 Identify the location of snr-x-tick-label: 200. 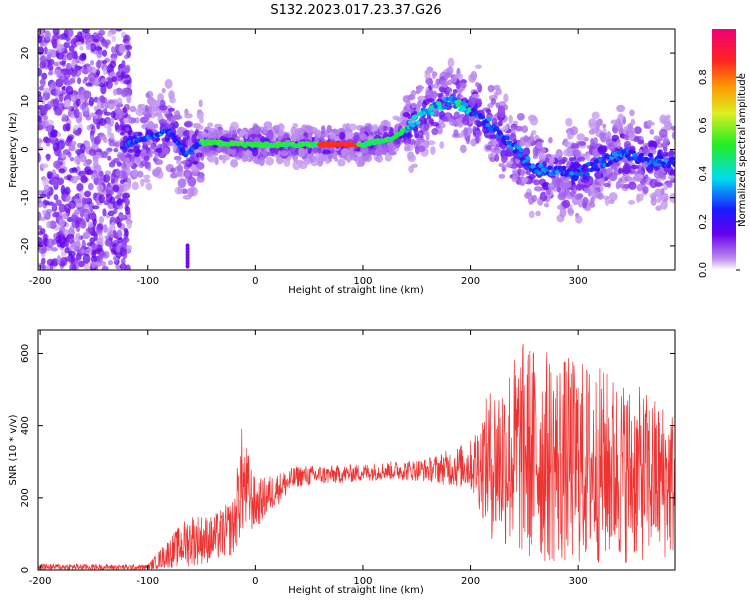
(470, 581).